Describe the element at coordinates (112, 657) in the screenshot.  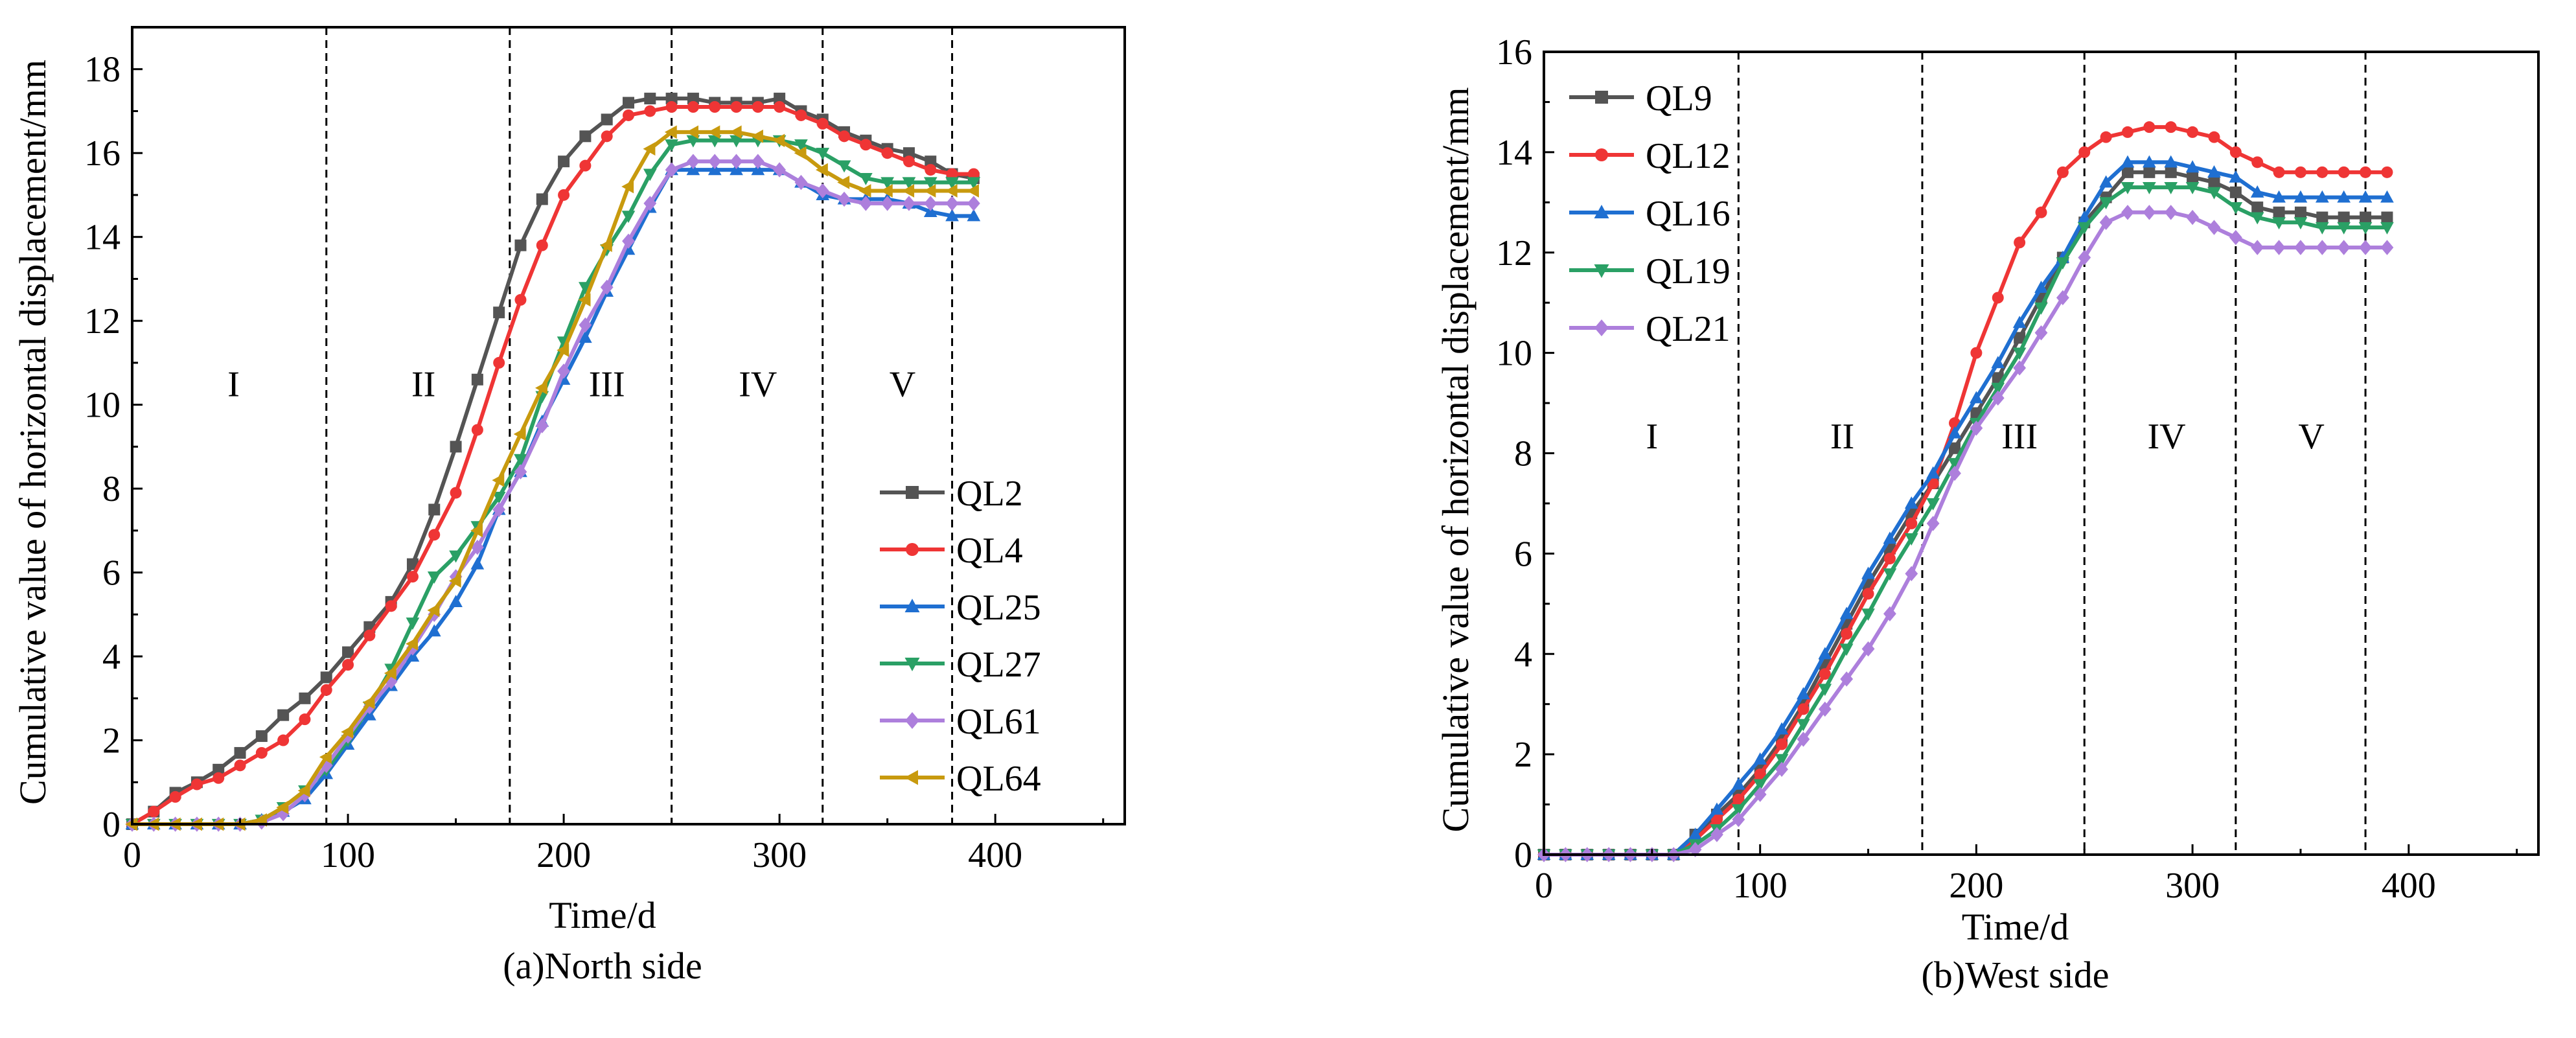
I see `y-tick-label: 4` at that location.